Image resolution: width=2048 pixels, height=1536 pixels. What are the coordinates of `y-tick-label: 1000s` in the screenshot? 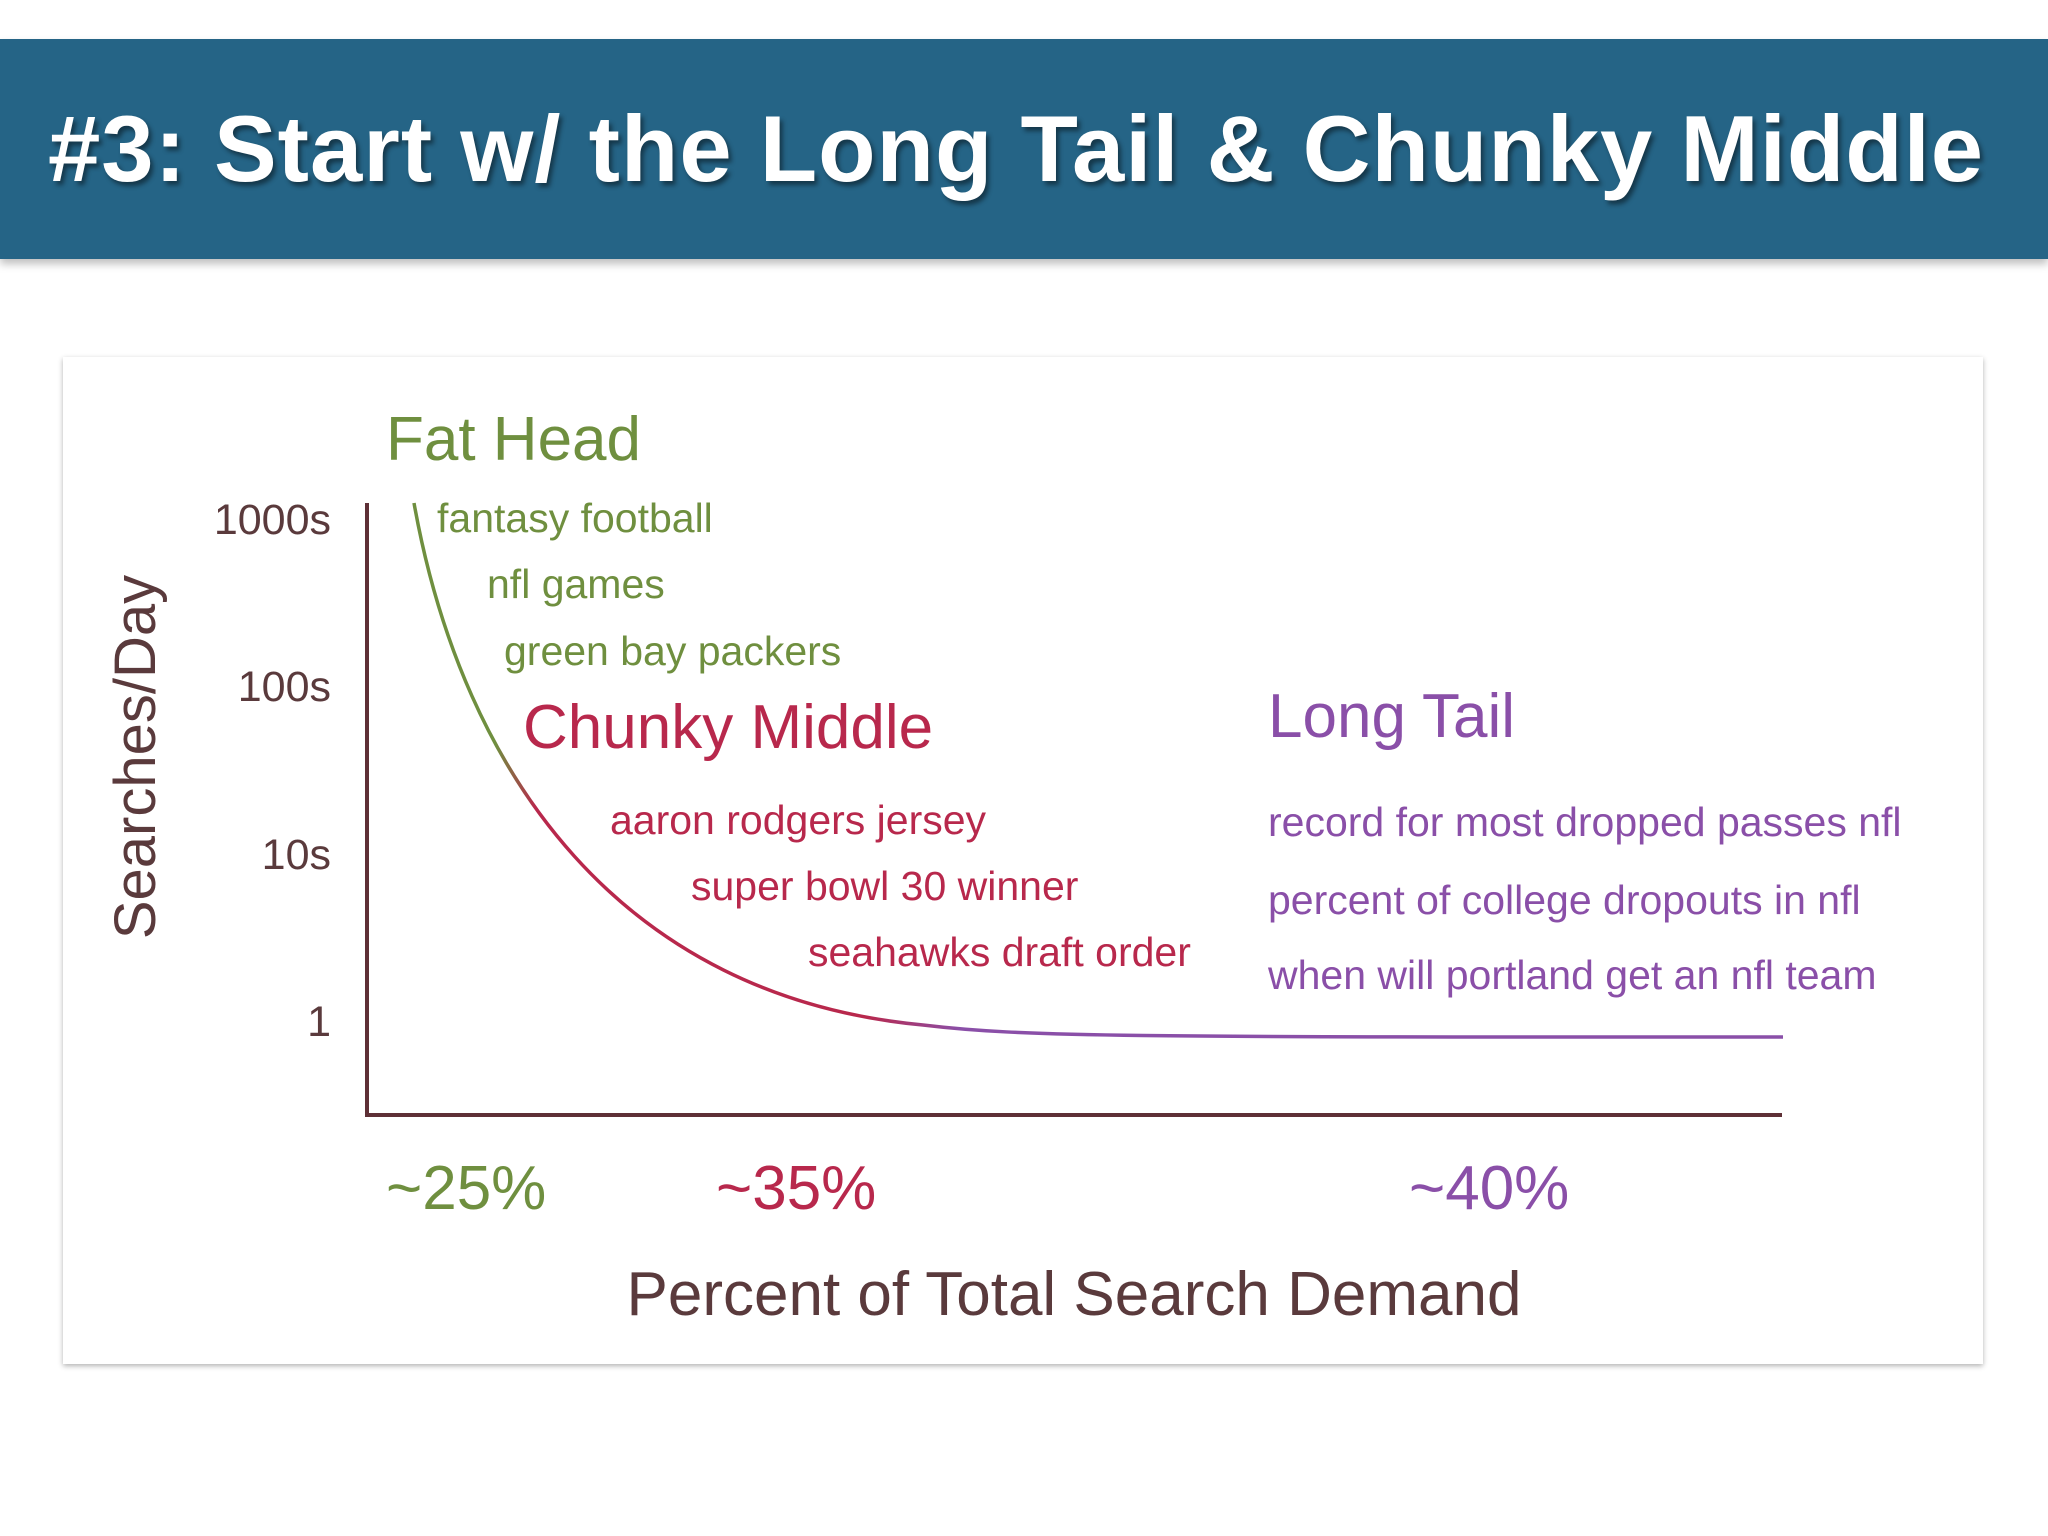 It's located at (272, 520).